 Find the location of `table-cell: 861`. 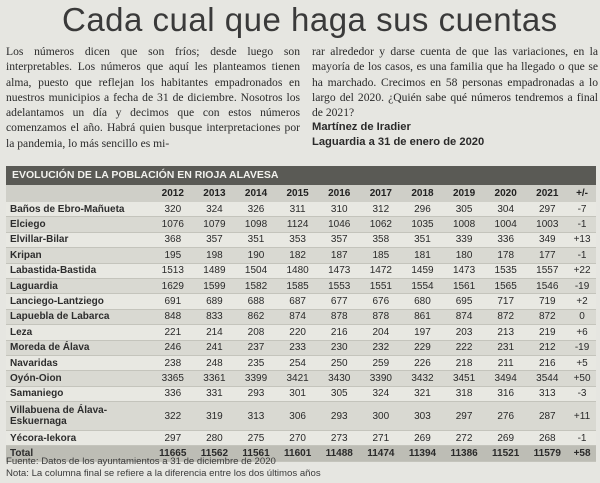

table-cell: 861 is located at coordinates (422, 317).